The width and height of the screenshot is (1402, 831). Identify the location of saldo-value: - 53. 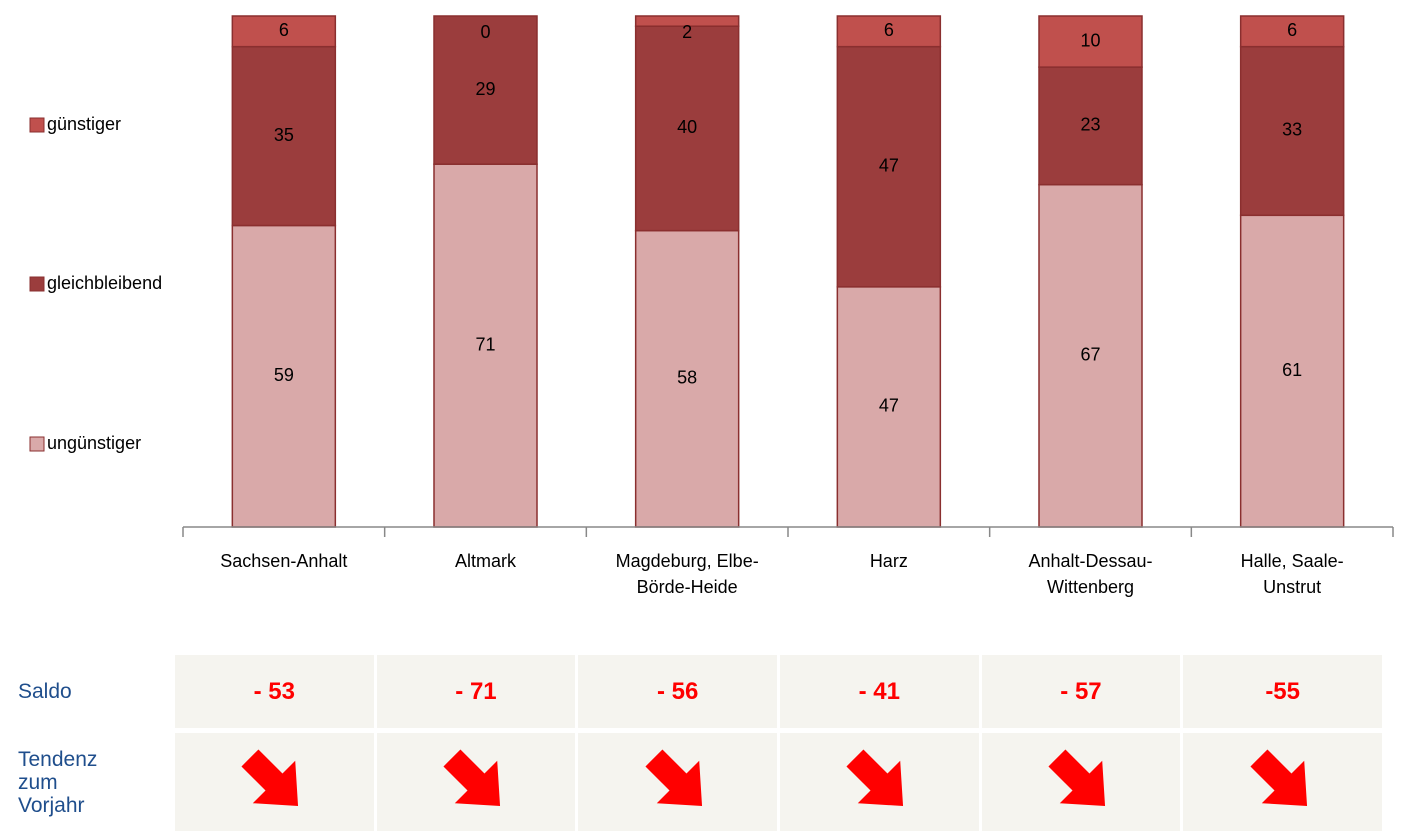
(274, 691).